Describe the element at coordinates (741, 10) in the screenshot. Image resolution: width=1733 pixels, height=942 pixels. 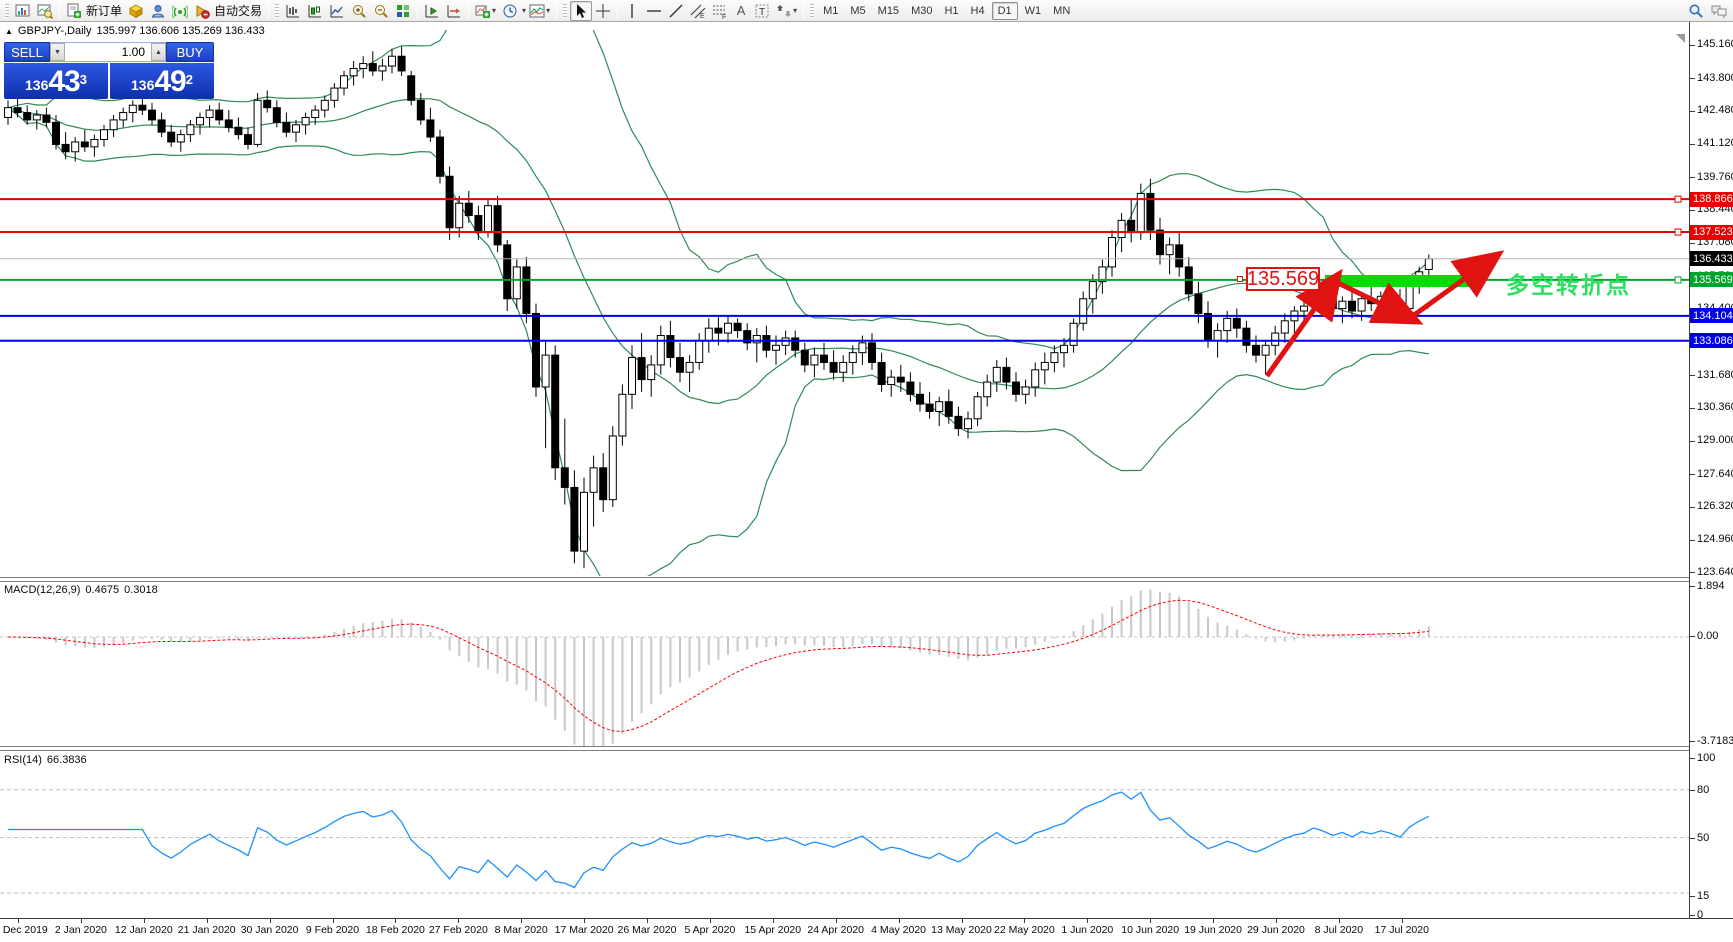
I see `text-icon: A` at that location.